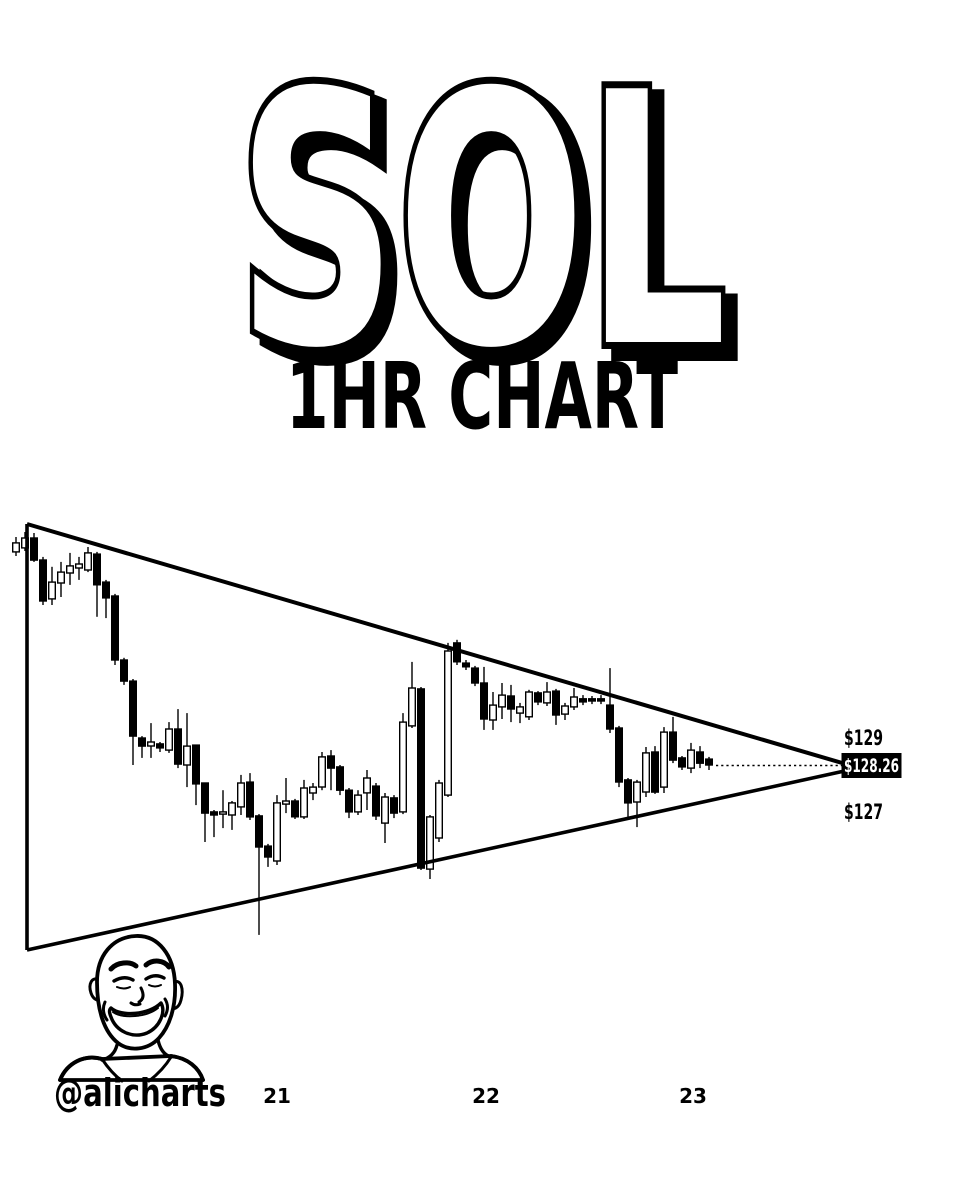  Describe the element at coordinates (166, 1007) in the screenshot. I see `avatar-smile-crease-right` at that location.